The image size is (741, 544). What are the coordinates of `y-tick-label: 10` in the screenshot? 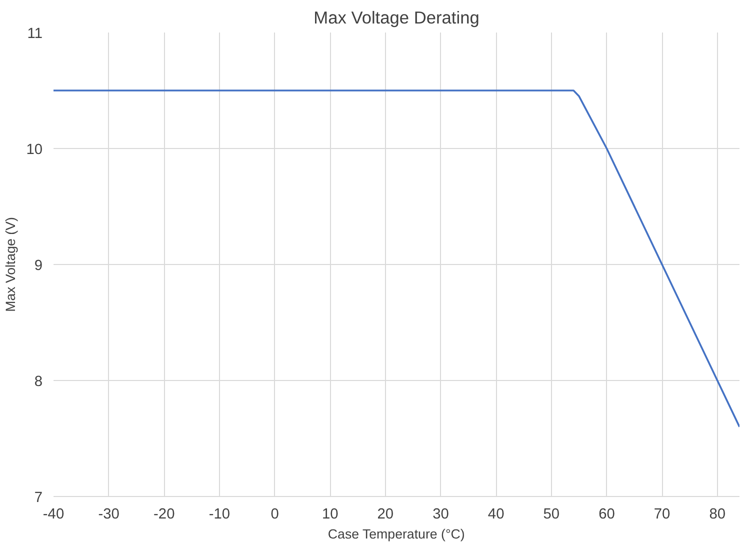 It's located at (34, 150).